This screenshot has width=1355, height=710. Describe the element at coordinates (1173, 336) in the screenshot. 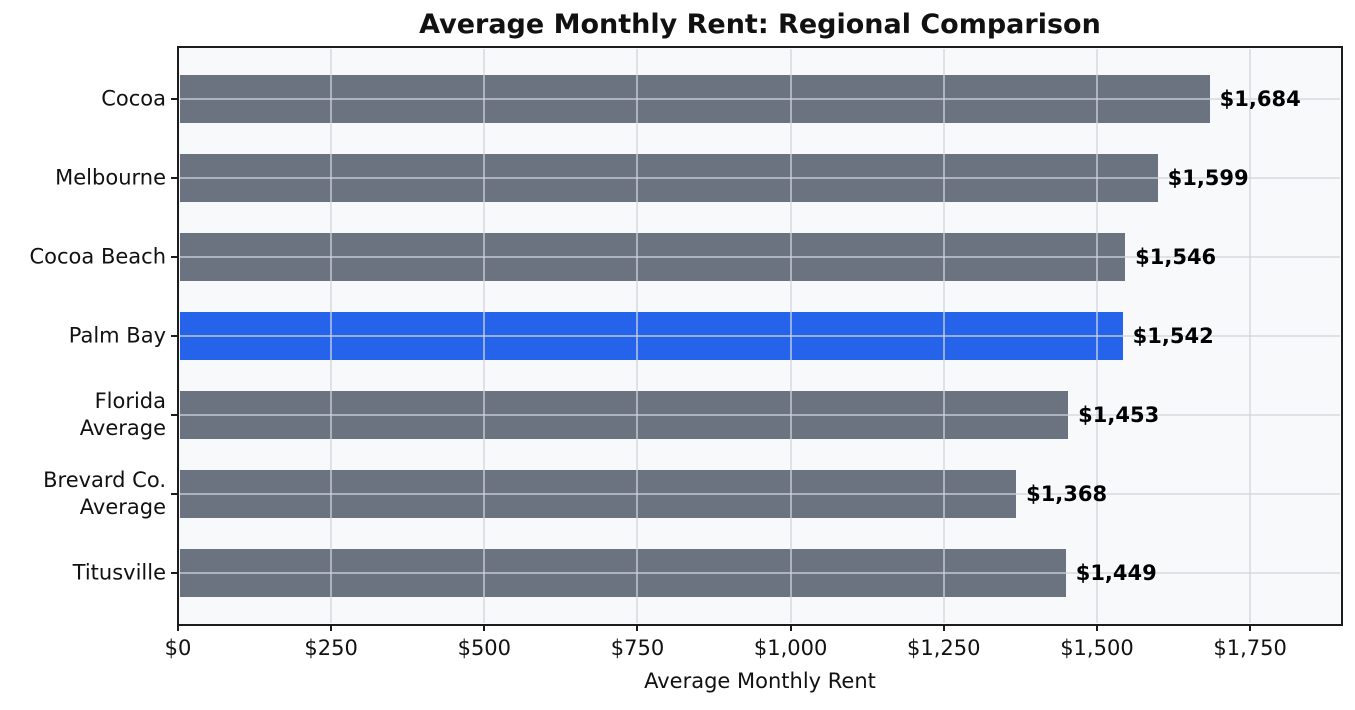

I see `bar-value-label: $1,542` at that location.